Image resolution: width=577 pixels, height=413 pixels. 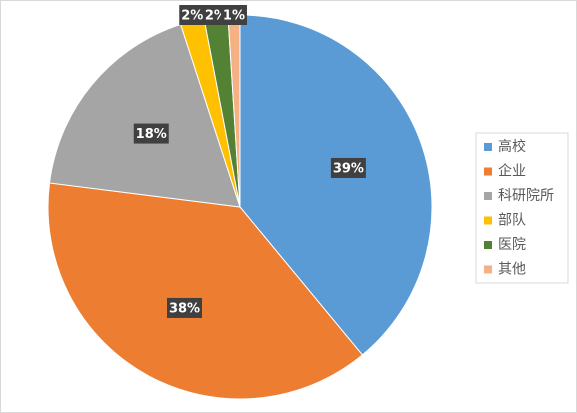 I want to click on data-label: 2%, so click(x=192, y=16).